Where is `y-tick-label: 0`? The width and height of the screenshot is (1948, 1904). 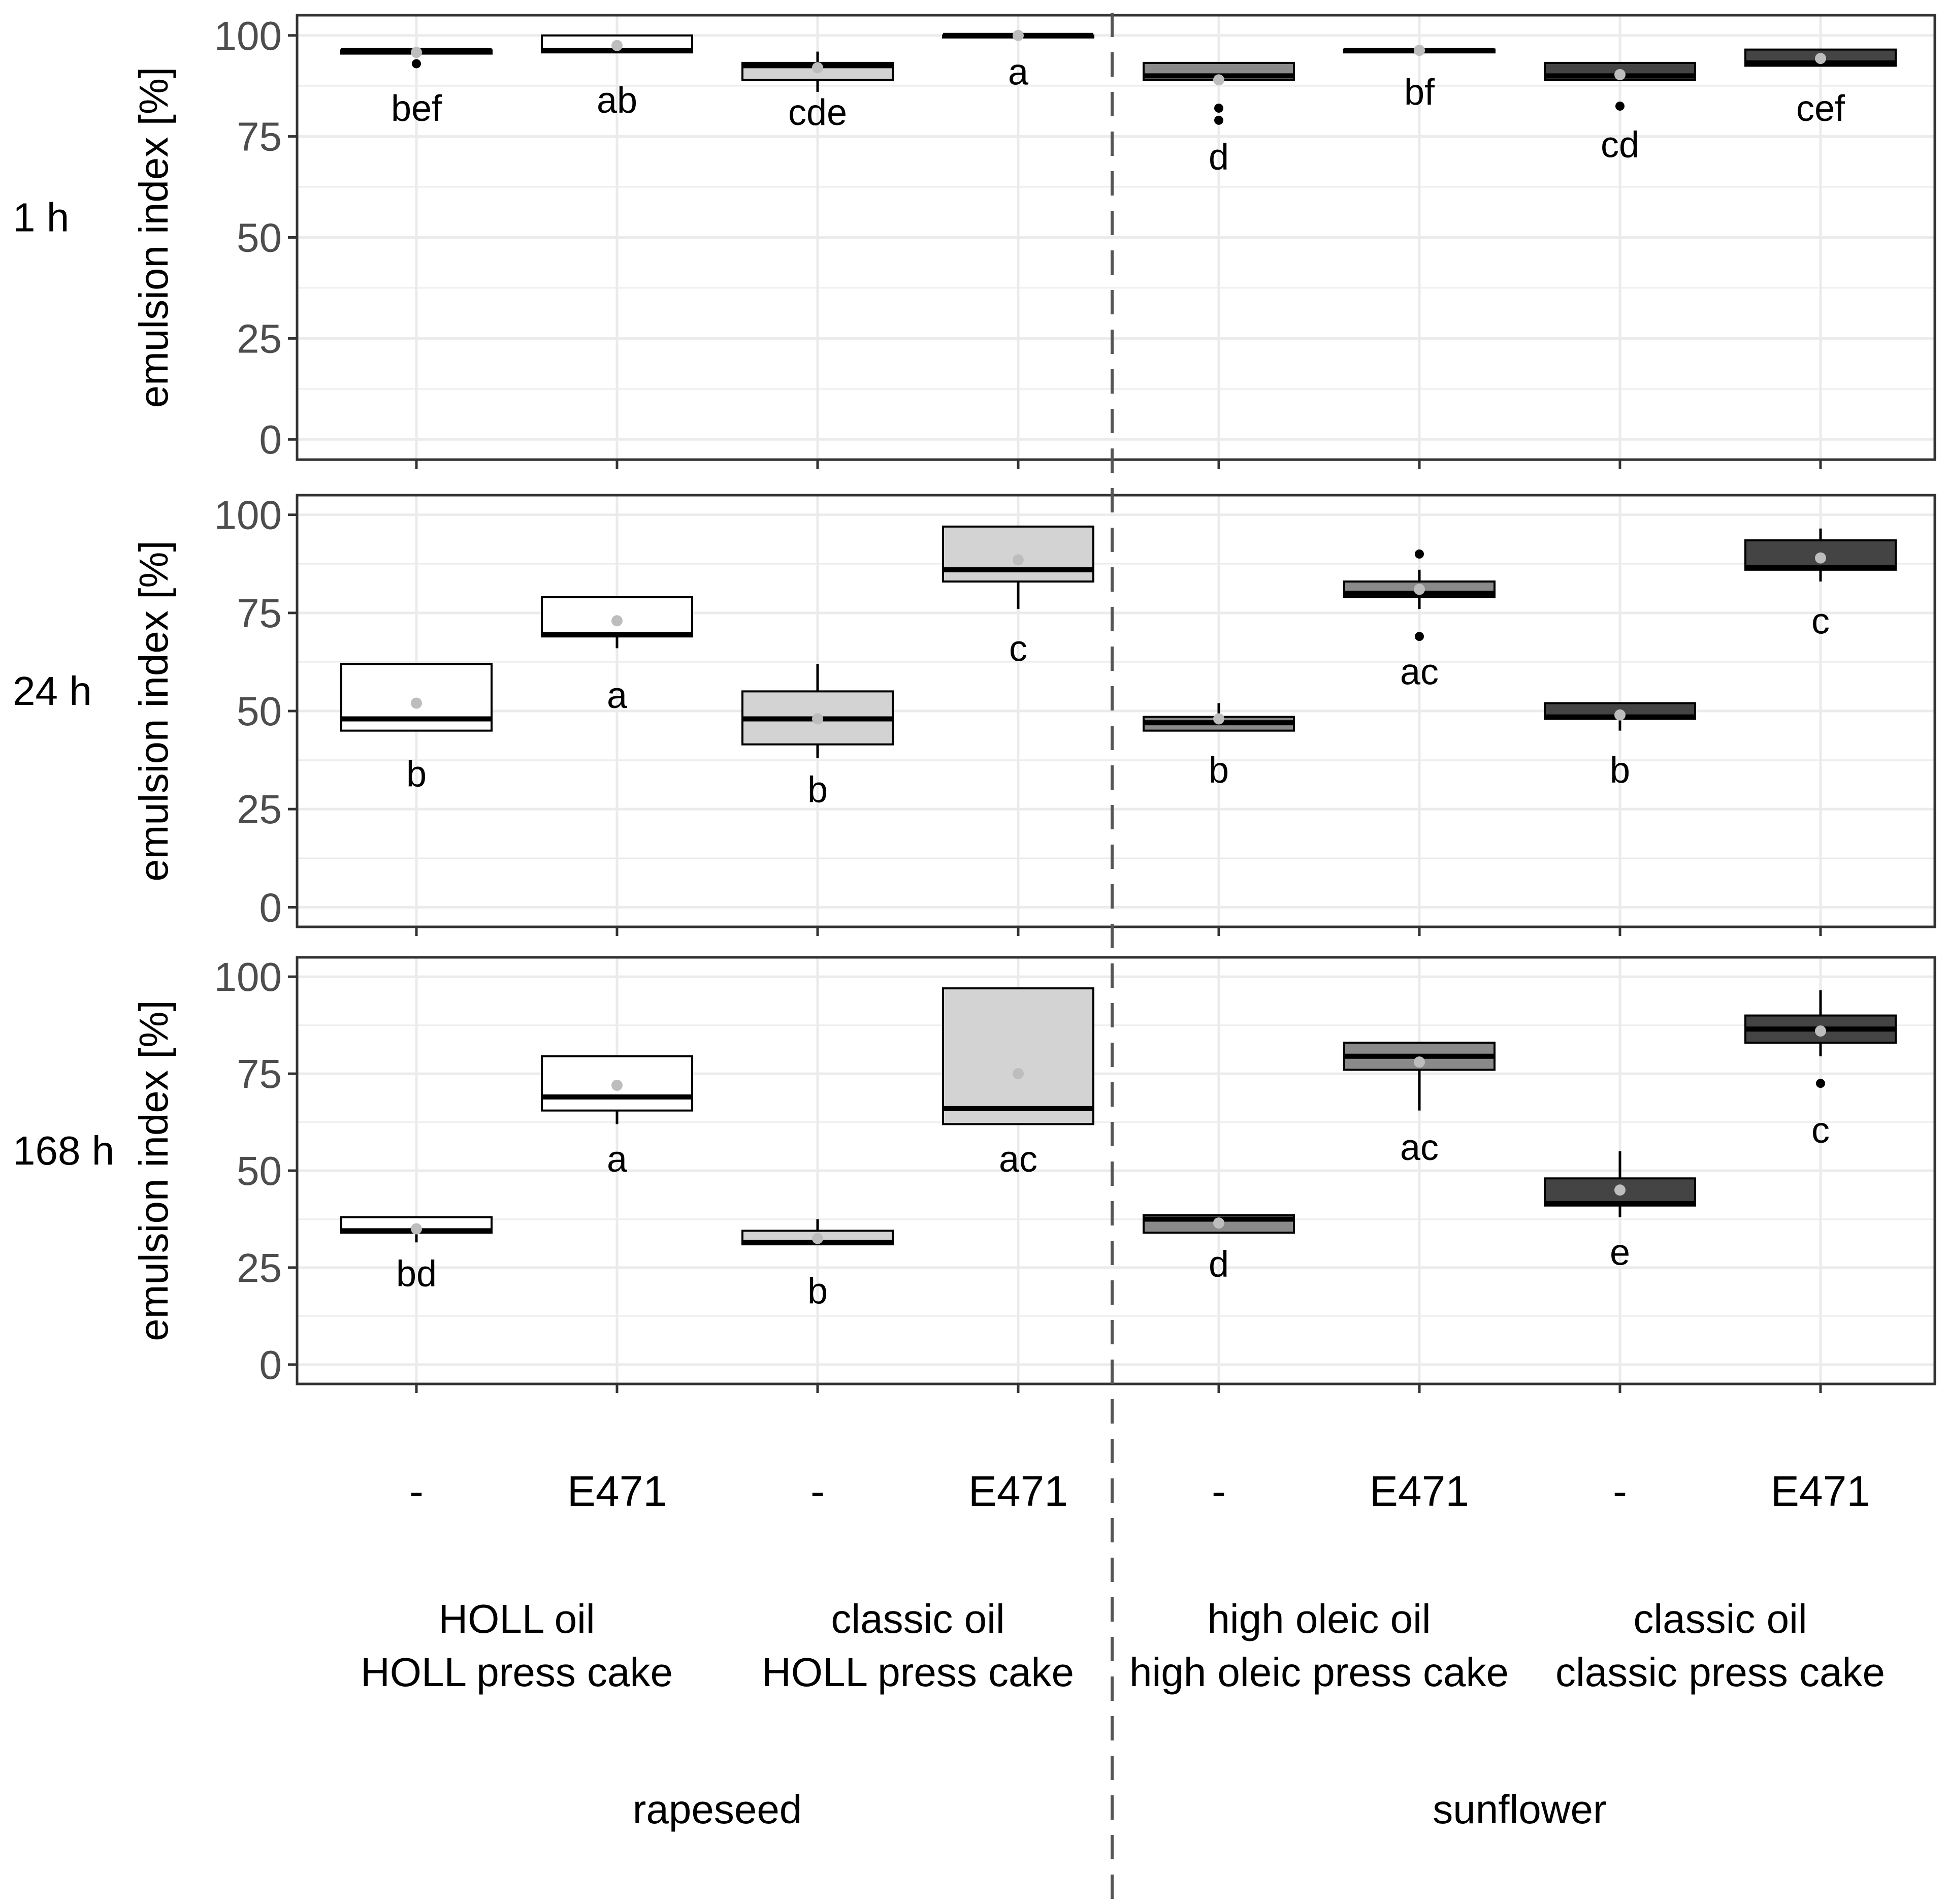
y-tick-label: 0 is located at coordinates (270, 907).